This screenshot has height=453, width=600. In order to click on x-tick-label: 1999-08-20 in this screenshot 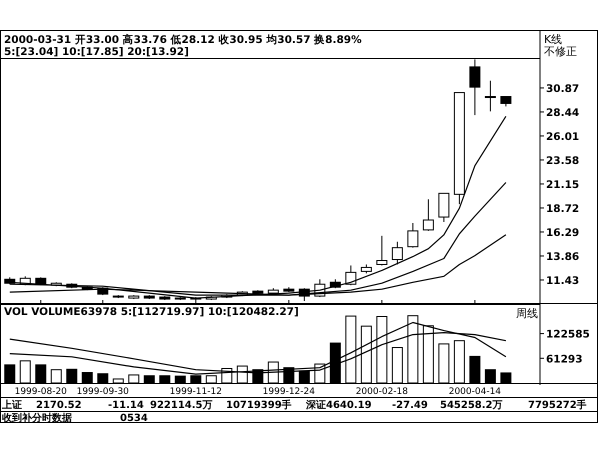, I will do `click(41, 392)`.